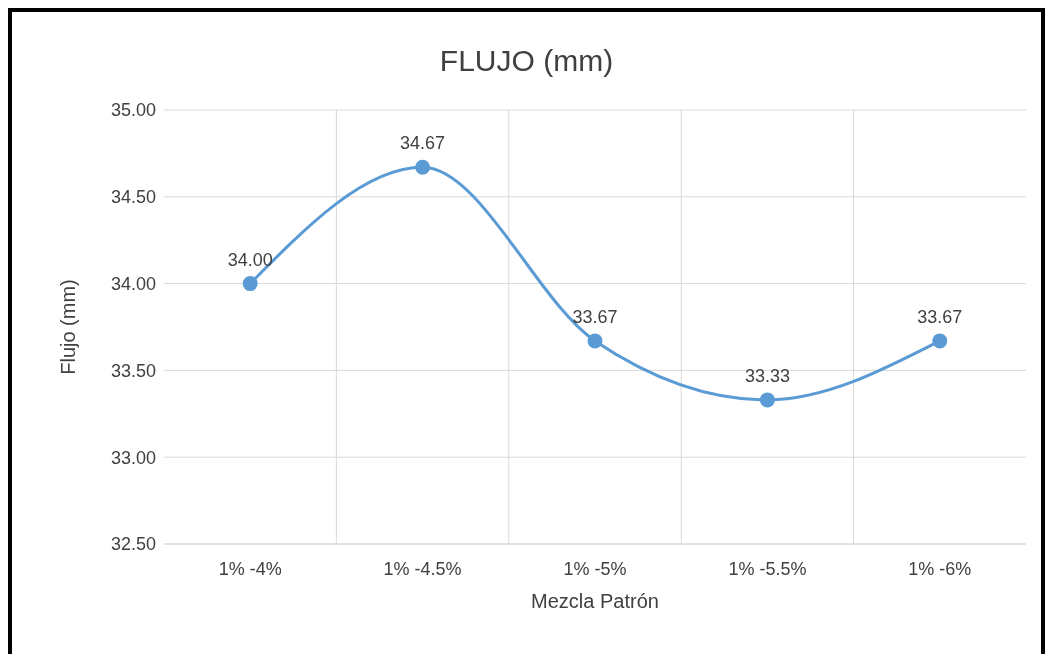 This screenshot has width=1053, height=662. What do you see at coordinates (133, 110) in the screenshot?
I see `y-tick-label: 35.00` at bounding box center [133, 110].